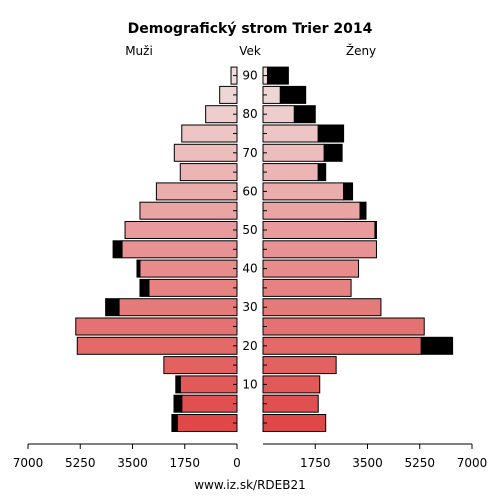 This screenshot has width=500, height=500. Describe the element at coordinates (249, 230) in the screenshot. I see `age-tick-label: 50` at that location.